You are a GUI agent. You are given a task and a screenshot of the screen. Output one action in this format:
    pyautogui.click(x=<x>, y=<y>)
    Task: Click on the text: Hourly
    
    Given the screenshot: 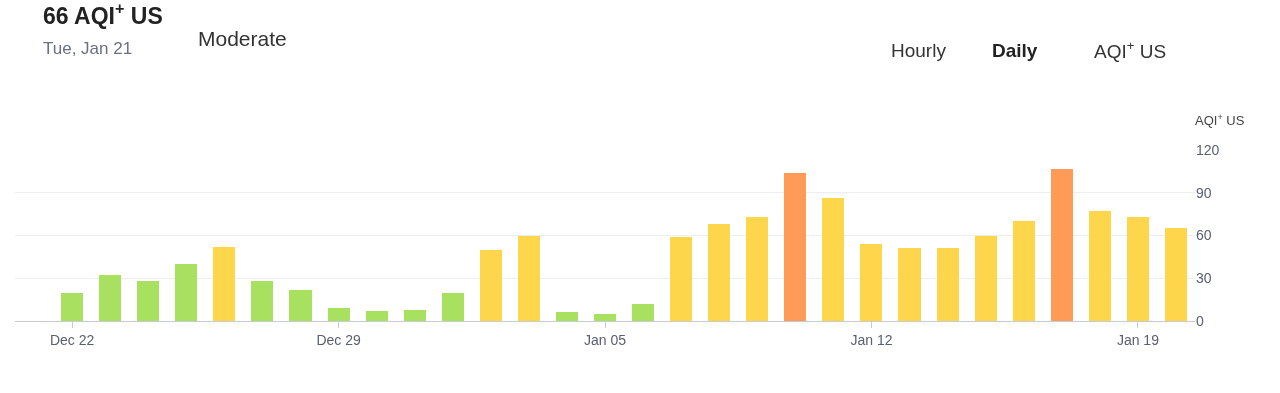 What is the action you would take?
    pyautogui.click(x=919, y=50)
    